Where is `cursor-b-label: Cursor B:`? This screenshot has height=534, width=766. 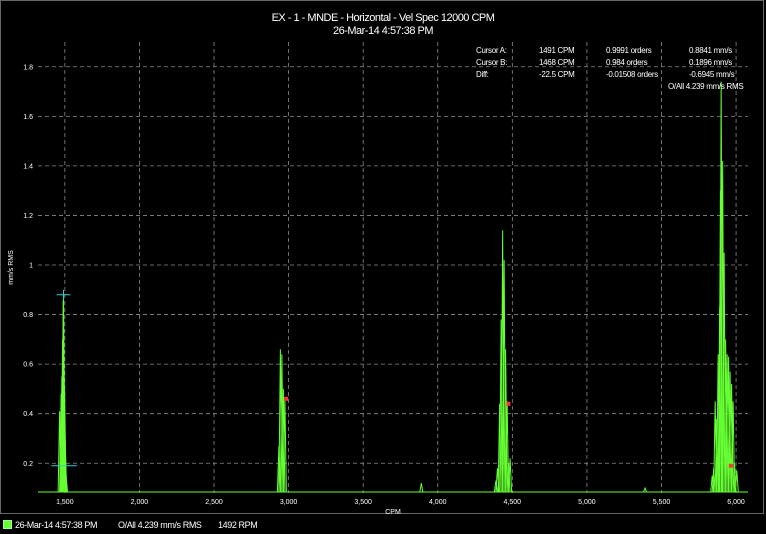 cursor-b-label: Cursor B: is located at coordinates (492, 62).